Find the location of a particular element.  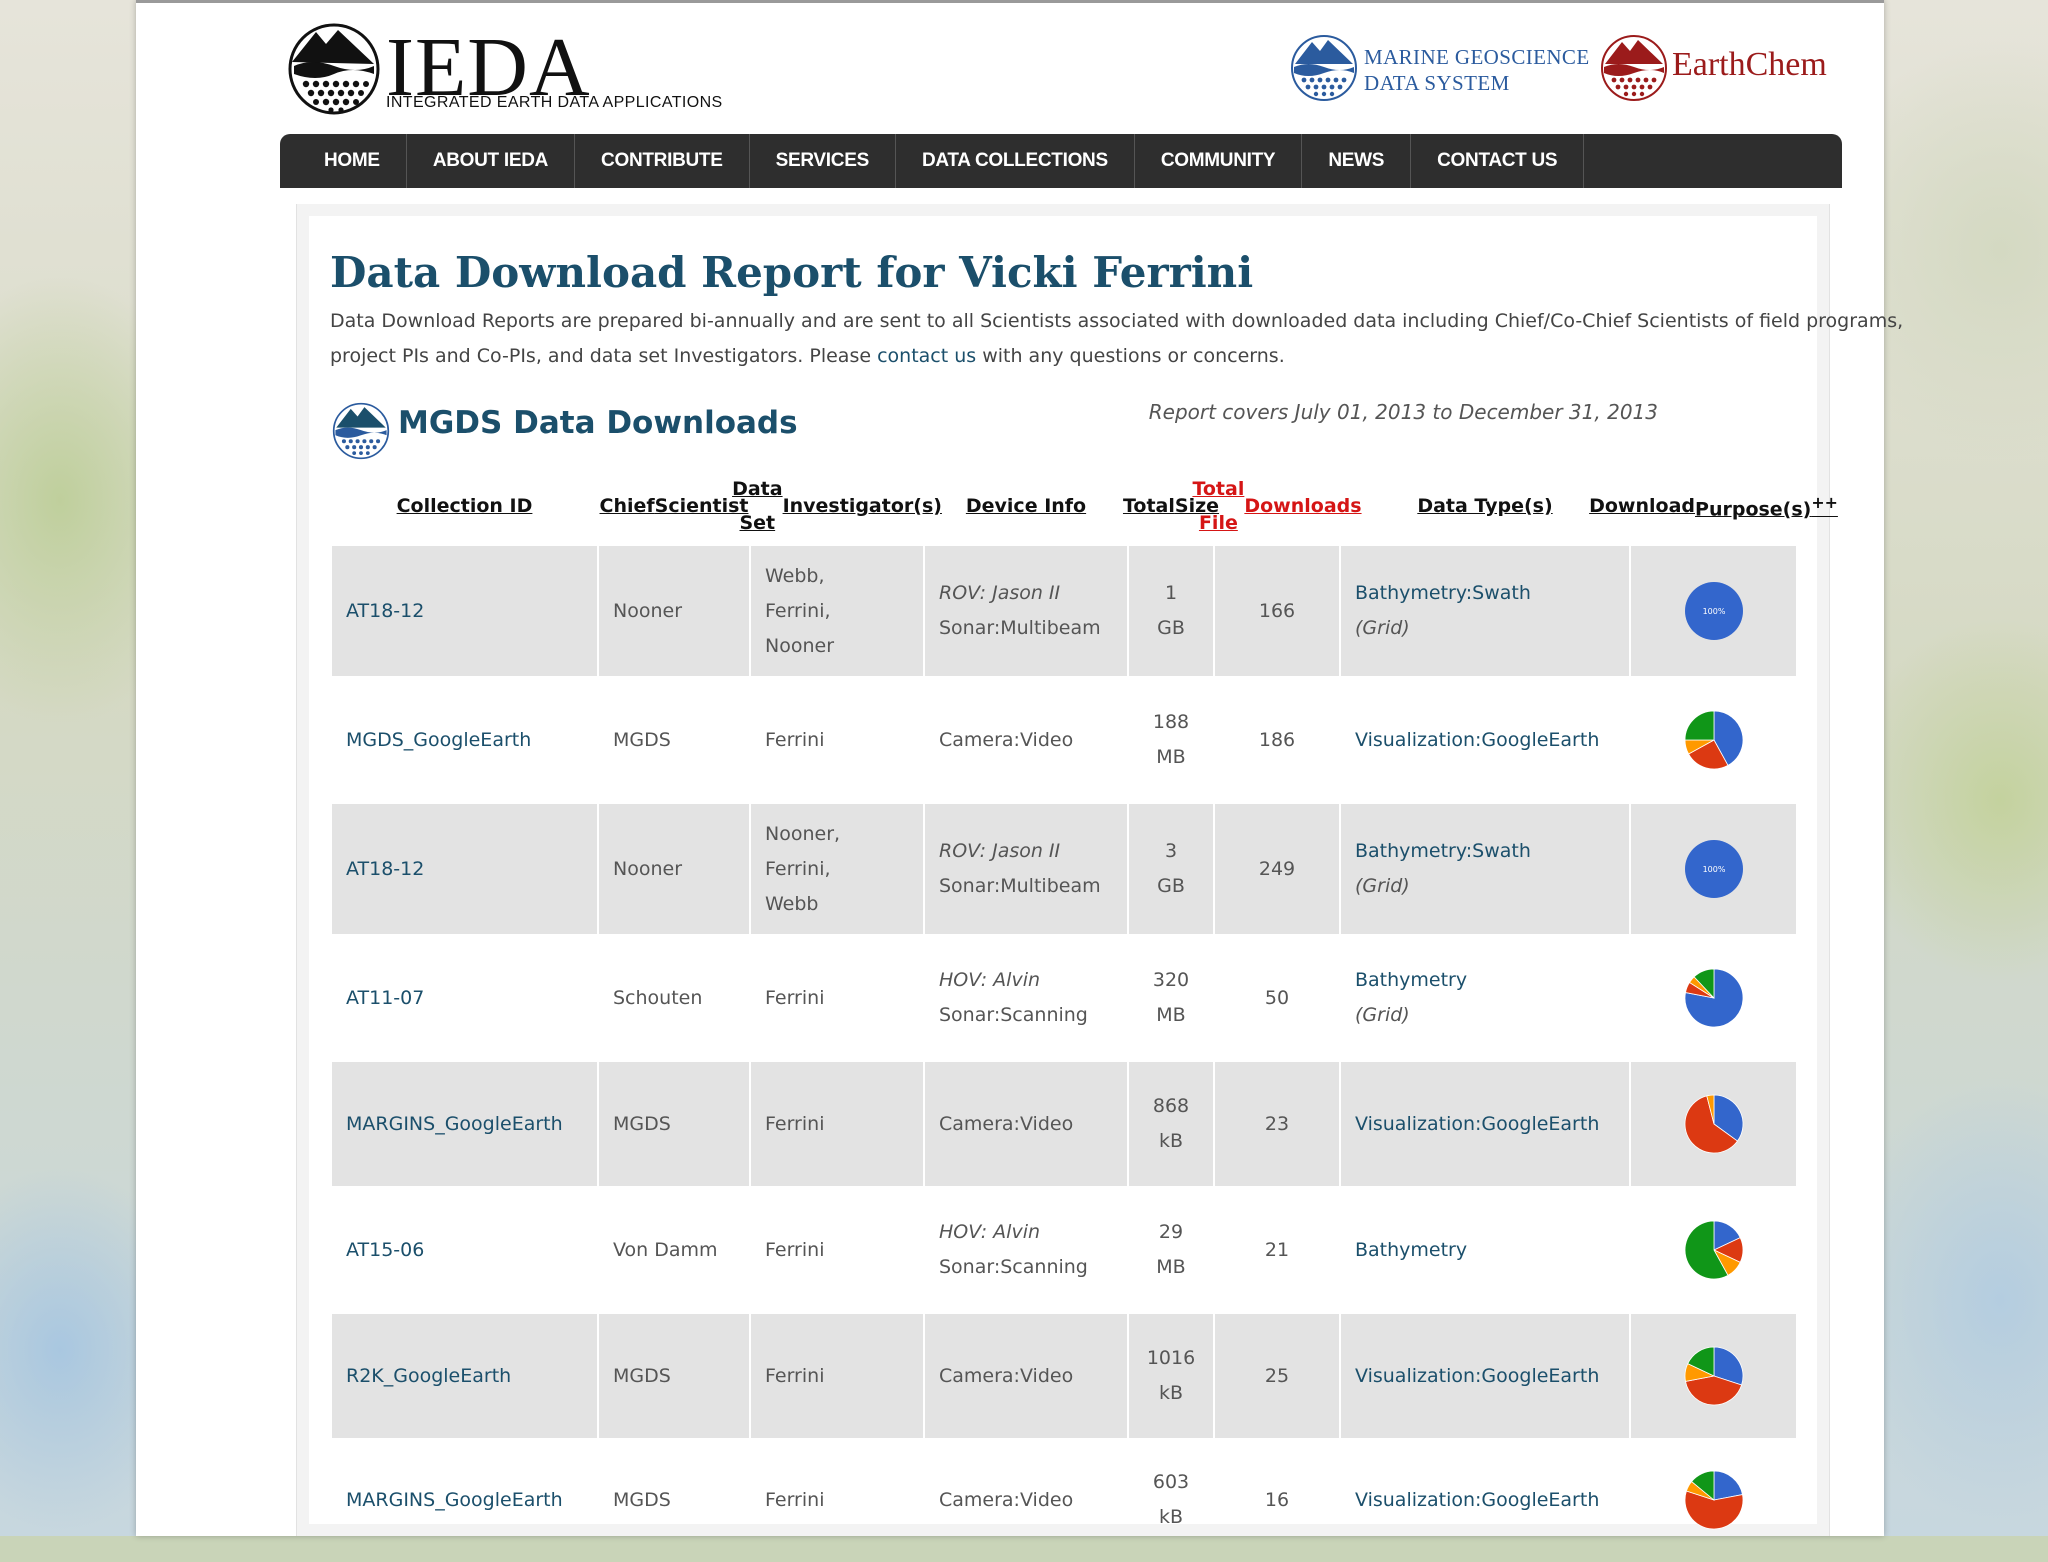

device-info-cell: Camera:Video is located at coordinates (1026, 1376).